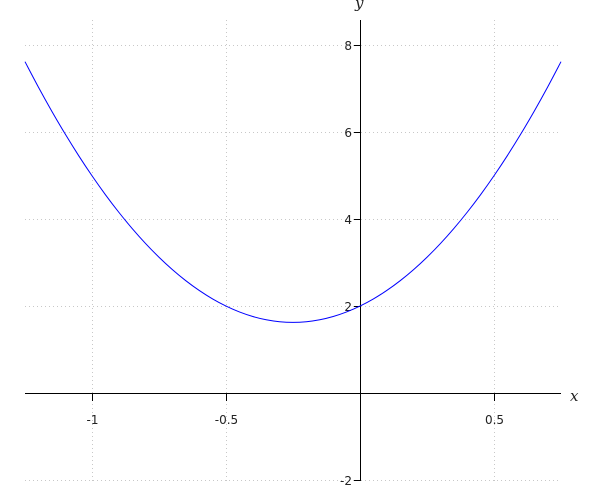 This screenshot has width=600, height=500. What do you see at coordinates (93, 420) in the screenshot?
I see `x-tick-label: -1` at bounding box center [93, 420].